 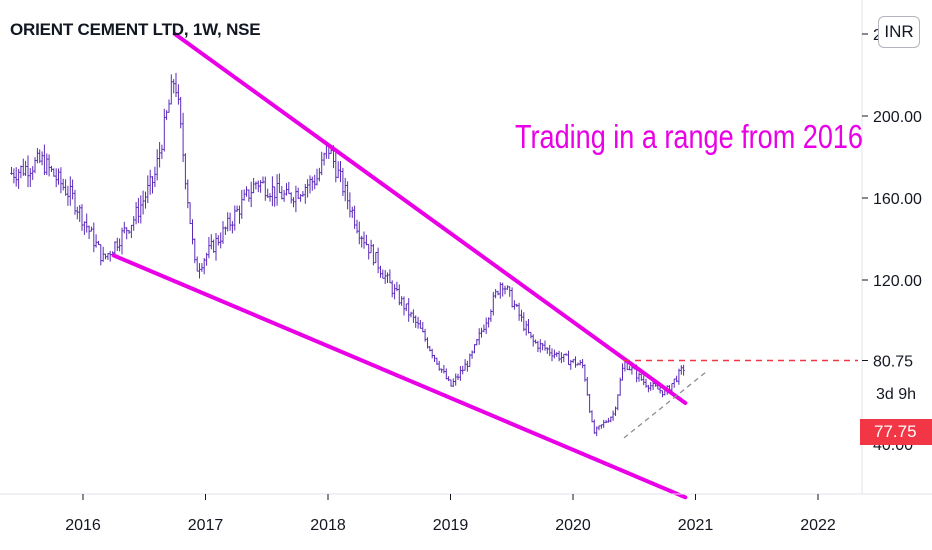 What do you see at coordinates (899, 32) in the screenshot?
I see `currency-button: INR` at bounding box center [899, 32].